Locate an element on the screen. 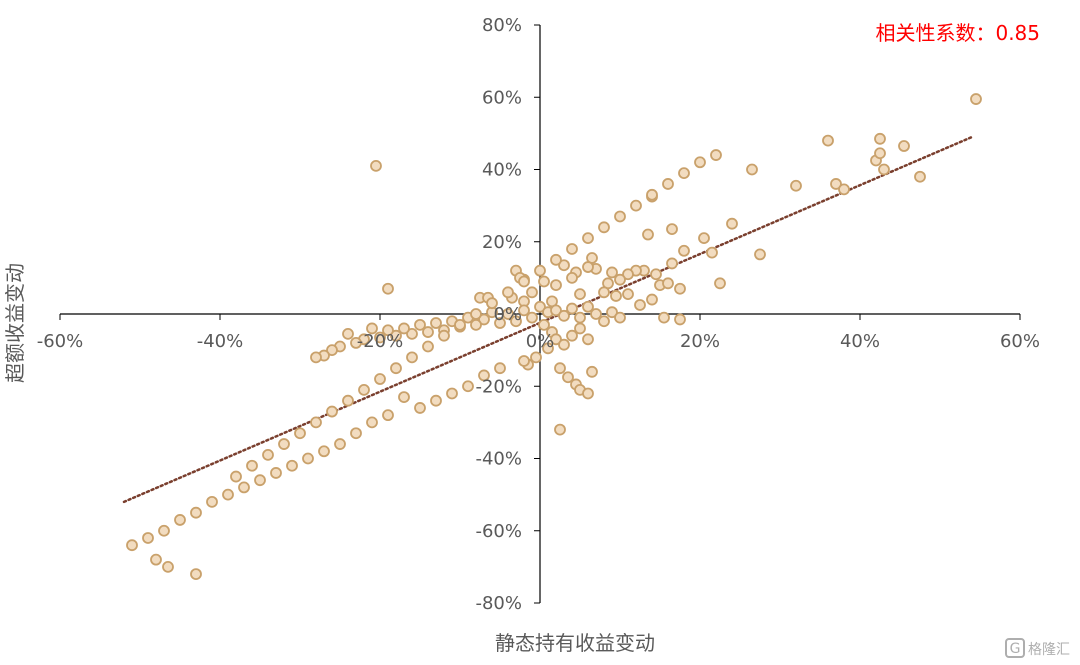 The image size is (1080, 665). y-axis-title: 超额收益变动 is located at coordinates (15, 323).